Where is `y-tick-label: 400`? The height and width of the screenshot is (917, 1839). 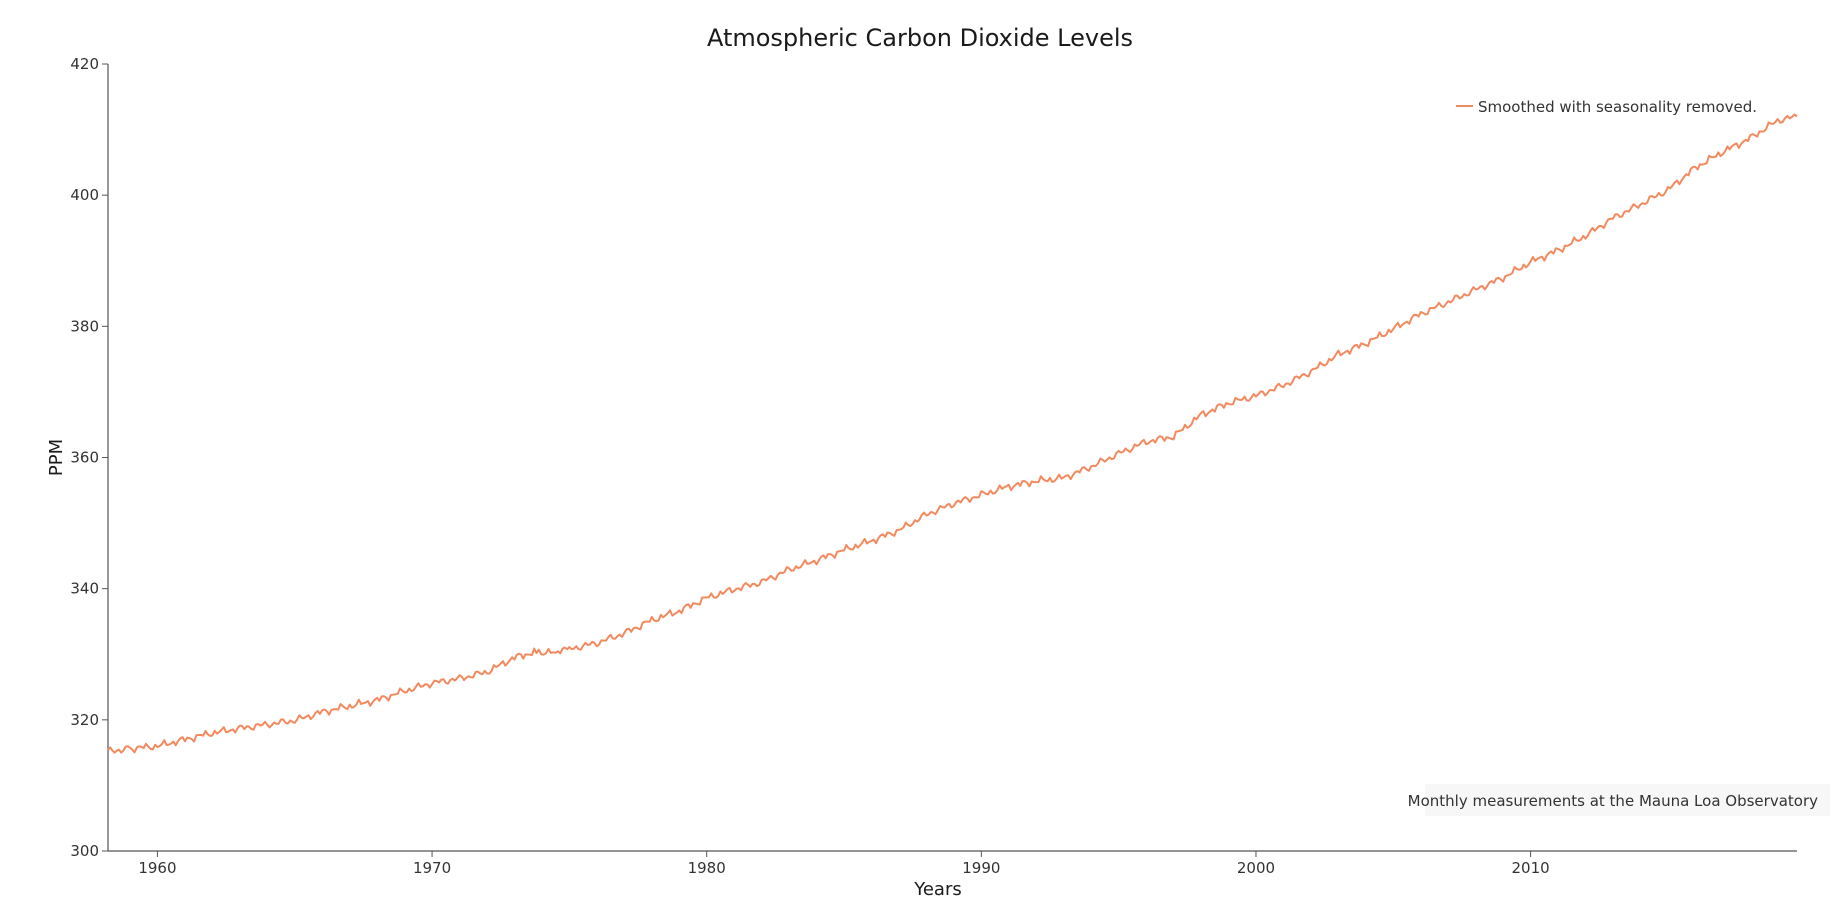 y-tick-label: 400 is located at coordinates (84, 195).